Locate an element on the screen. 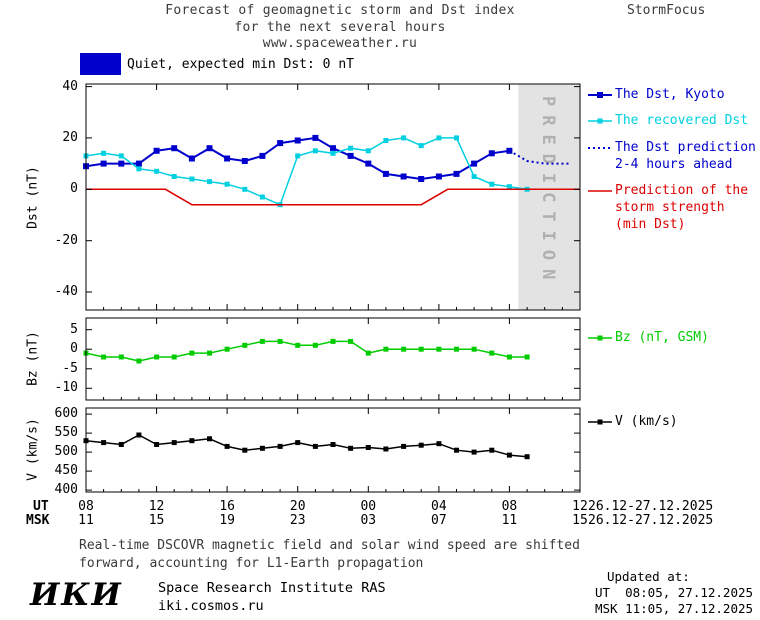 Image resolution: width=760 pixels, height=620 pixels. legend-dst-prediction: The Dst prediction 2-4 hours ahead is located at coordinates (672, 156).